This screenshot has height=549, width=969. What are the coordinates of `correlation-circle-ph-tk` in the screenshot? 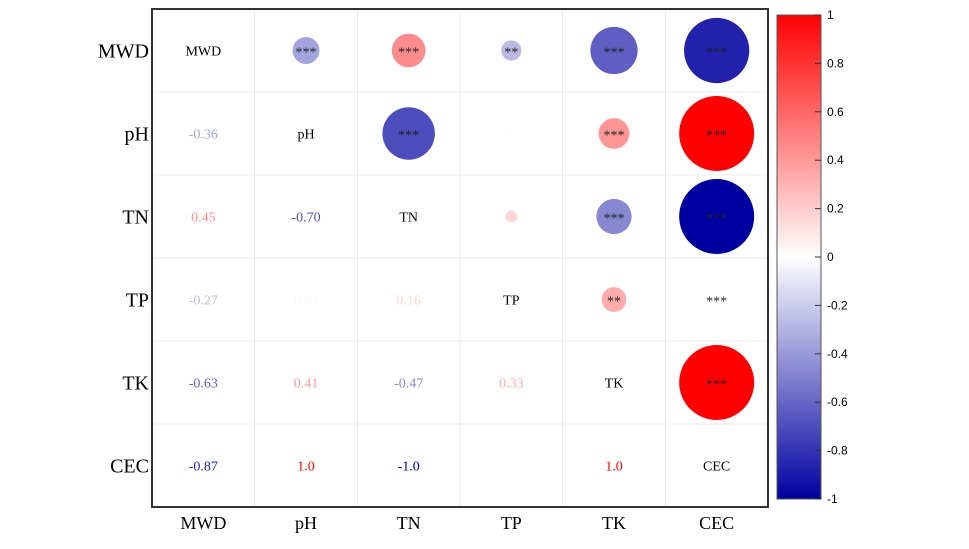 It's located at (614, 133).